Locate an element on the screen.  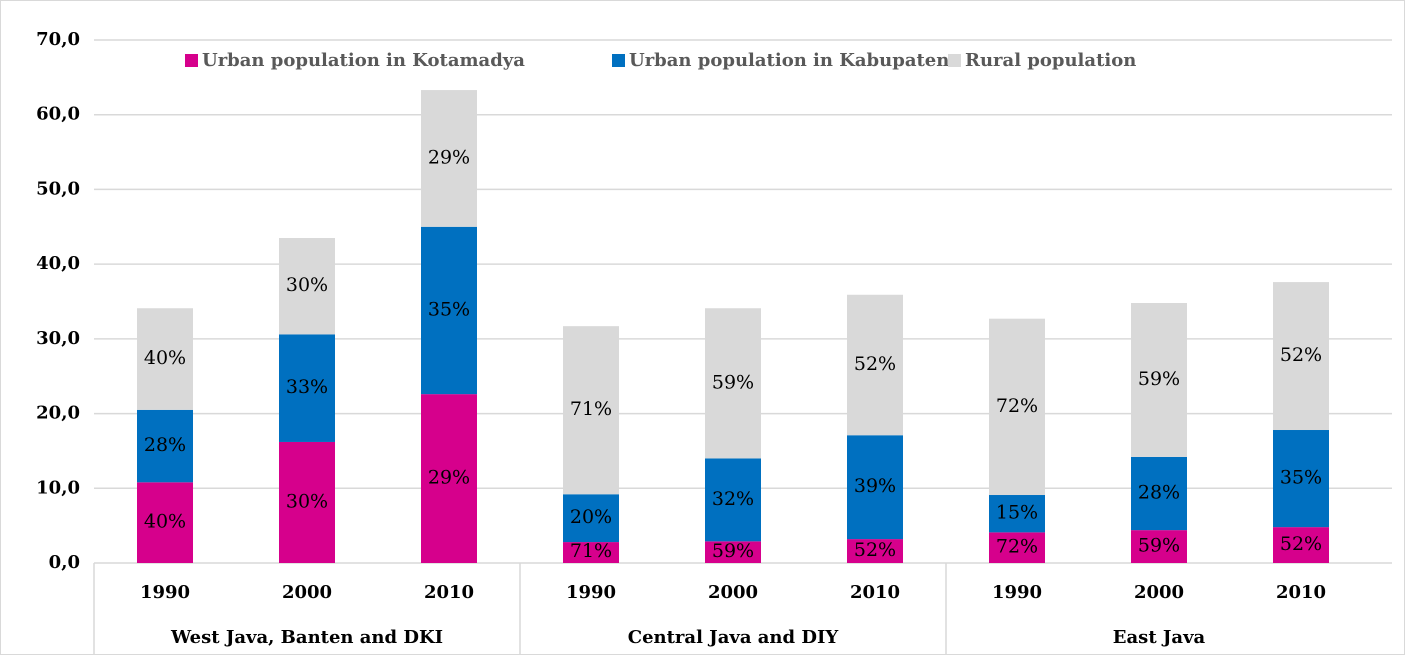
data-label: 32% is located at coordinates (733, 499).